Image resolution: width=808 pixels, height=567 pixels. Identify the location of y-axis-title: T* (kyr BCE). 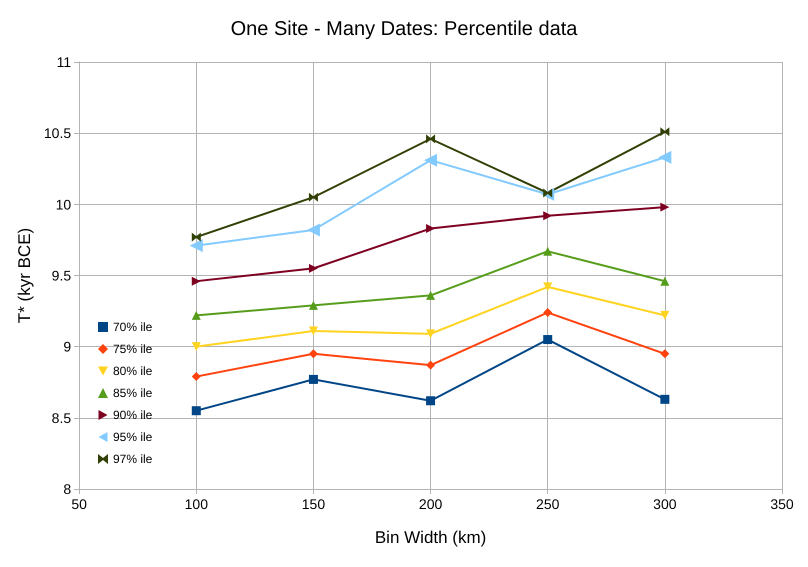
(24, 276).